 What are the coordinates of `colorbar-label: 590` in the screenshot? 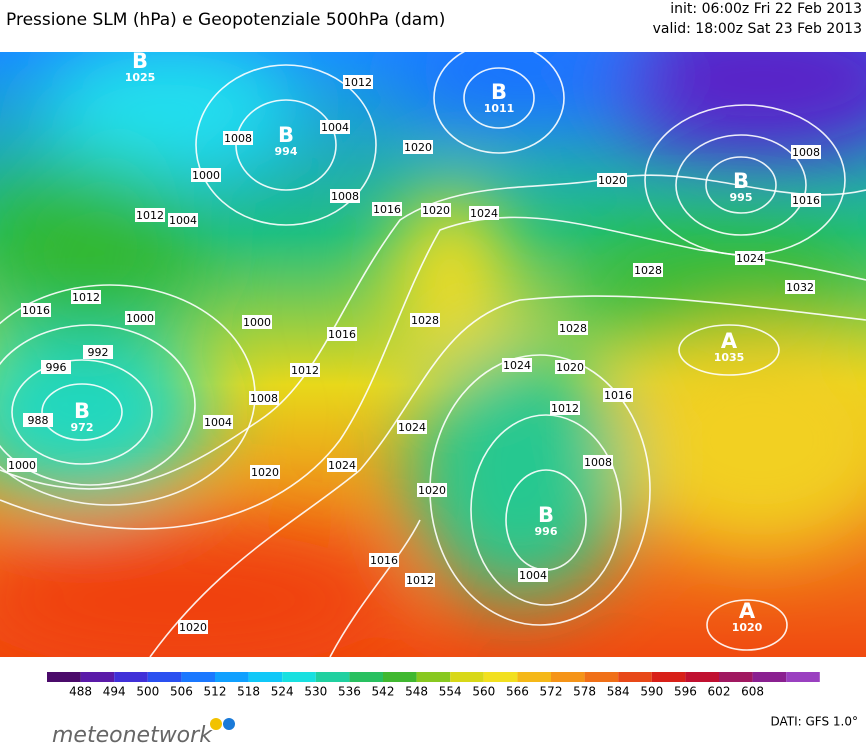 It's located at (651, 692).